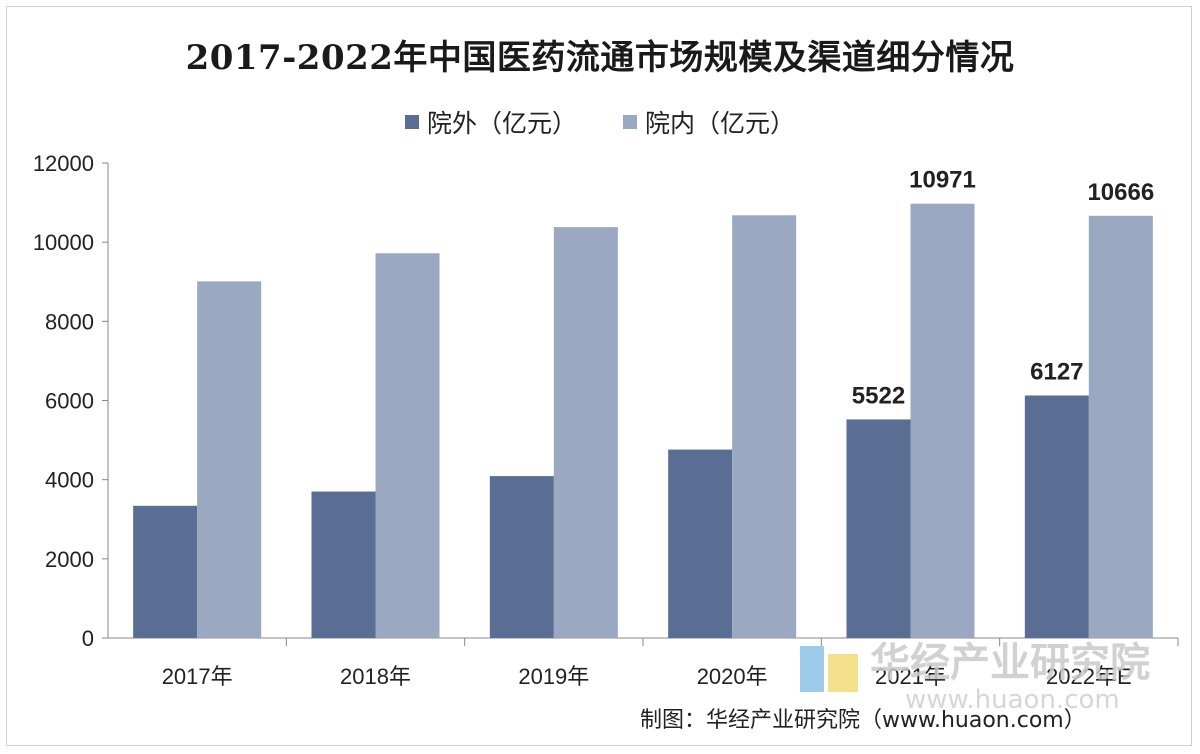 The height and width of the screenshot is (754, 1200). I want to click on legend-swatch-outside, so click(411, 122).